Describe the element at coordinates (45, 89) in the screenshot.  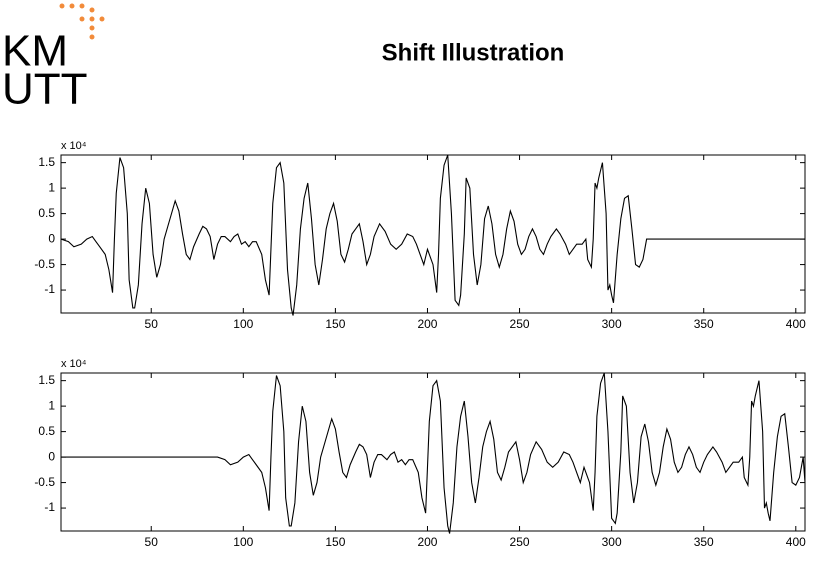
I see `logo-text: UTT` at that location.